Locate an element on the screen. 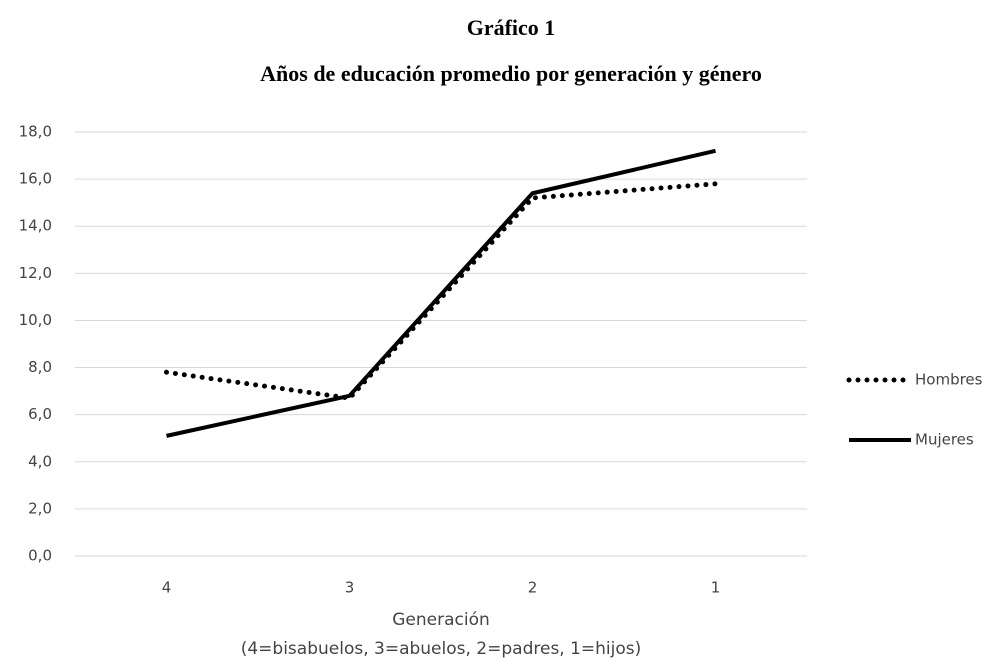  x-axis-label: Generación is located at coordinates (441, 620).